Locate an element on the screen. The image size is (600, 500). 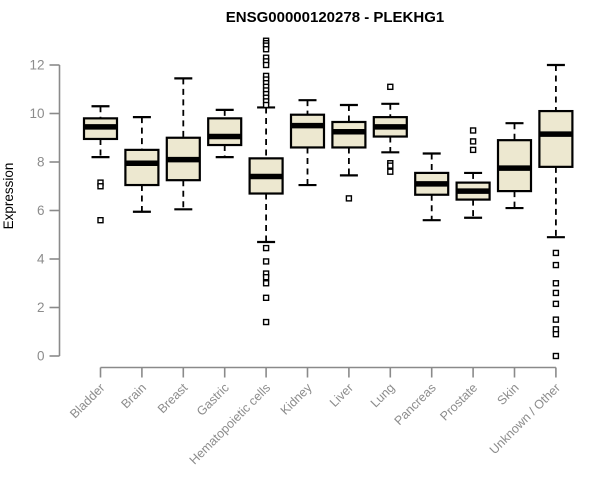
x-tick-label: Bladder is located at coordinates (87, 401).